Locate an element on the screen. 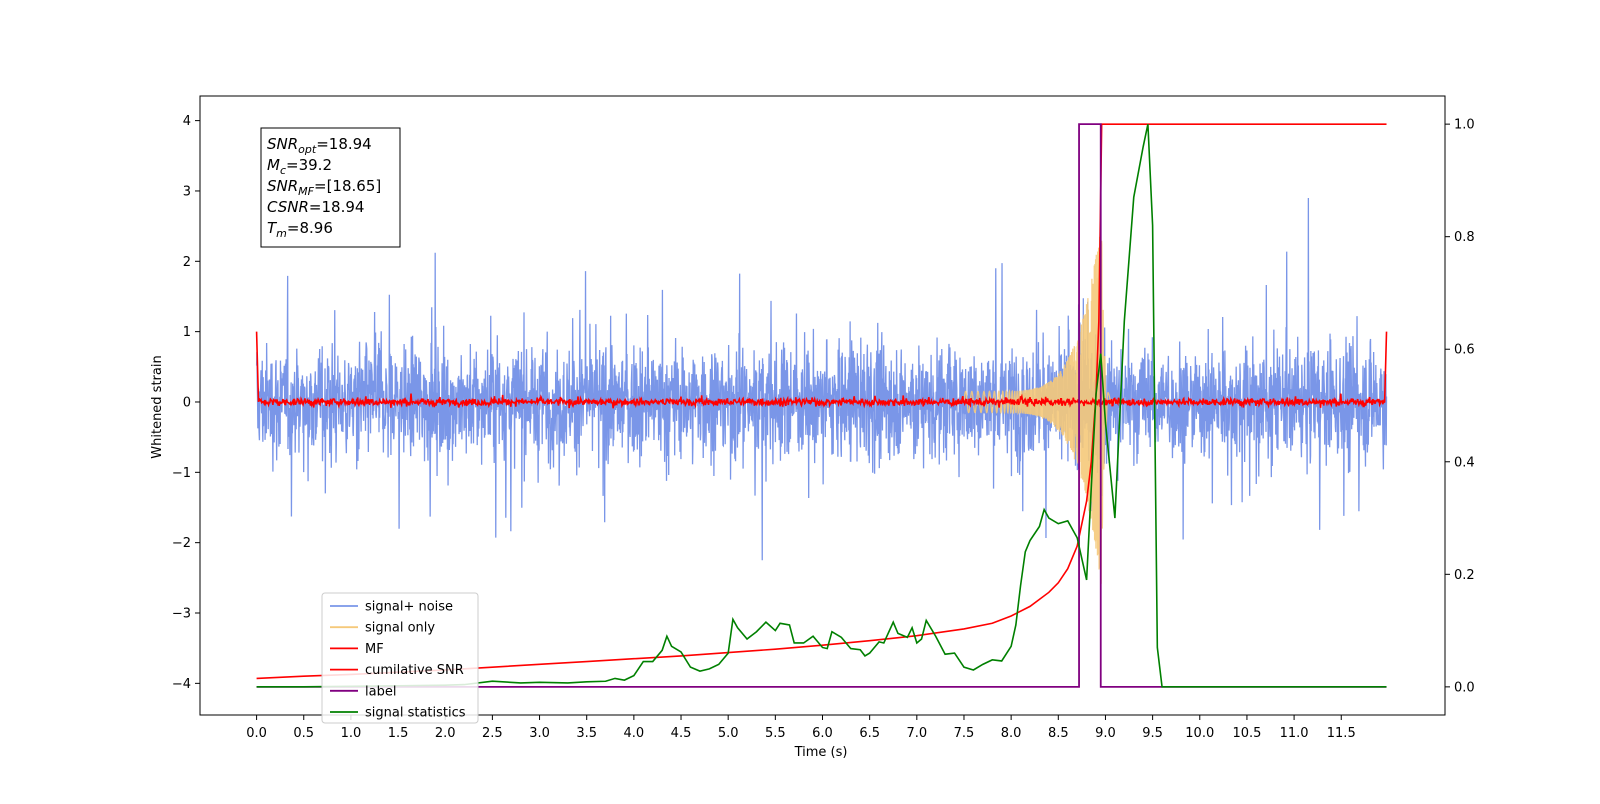 The image size is (1600, 804). y-tick-label-left: −3 is located at coordinates (181, 614).